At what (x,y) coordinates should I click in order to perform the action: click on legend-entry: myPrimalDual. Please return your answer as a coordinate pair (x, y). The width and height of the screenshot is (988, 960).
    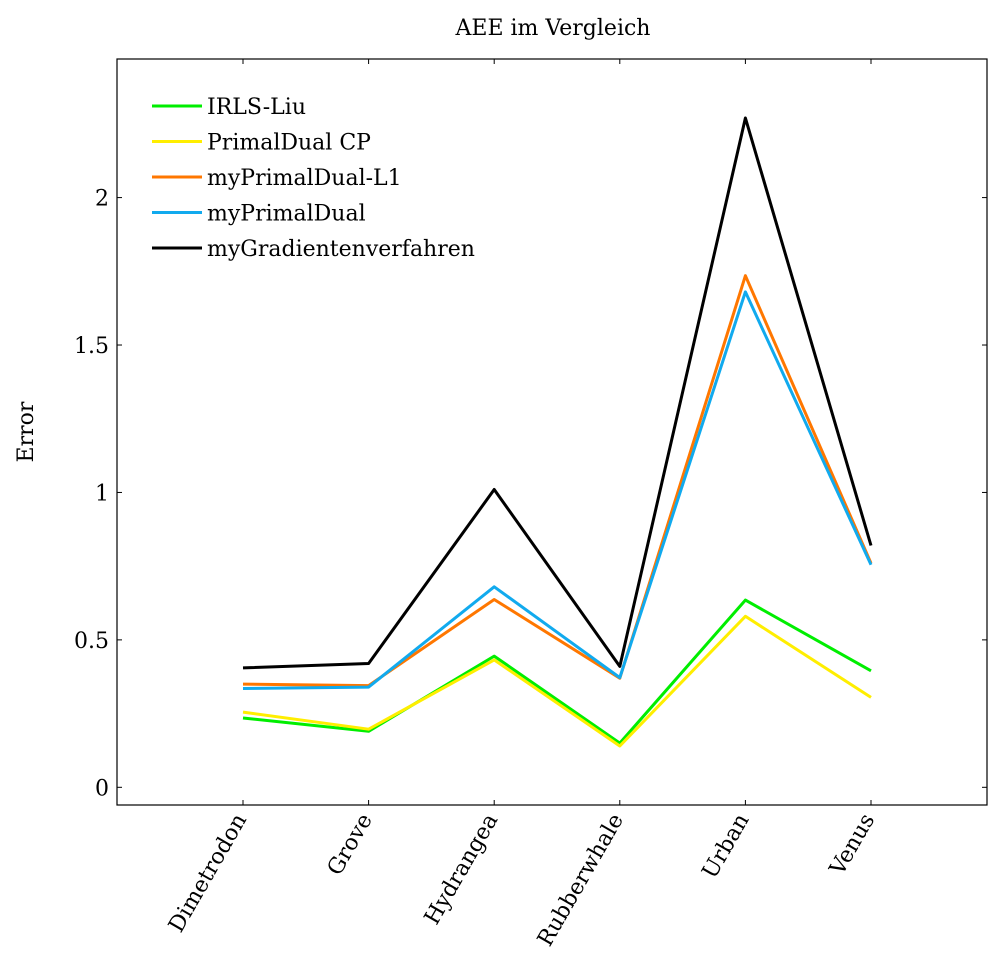
    Looking at the image, I should click on (286, 214).